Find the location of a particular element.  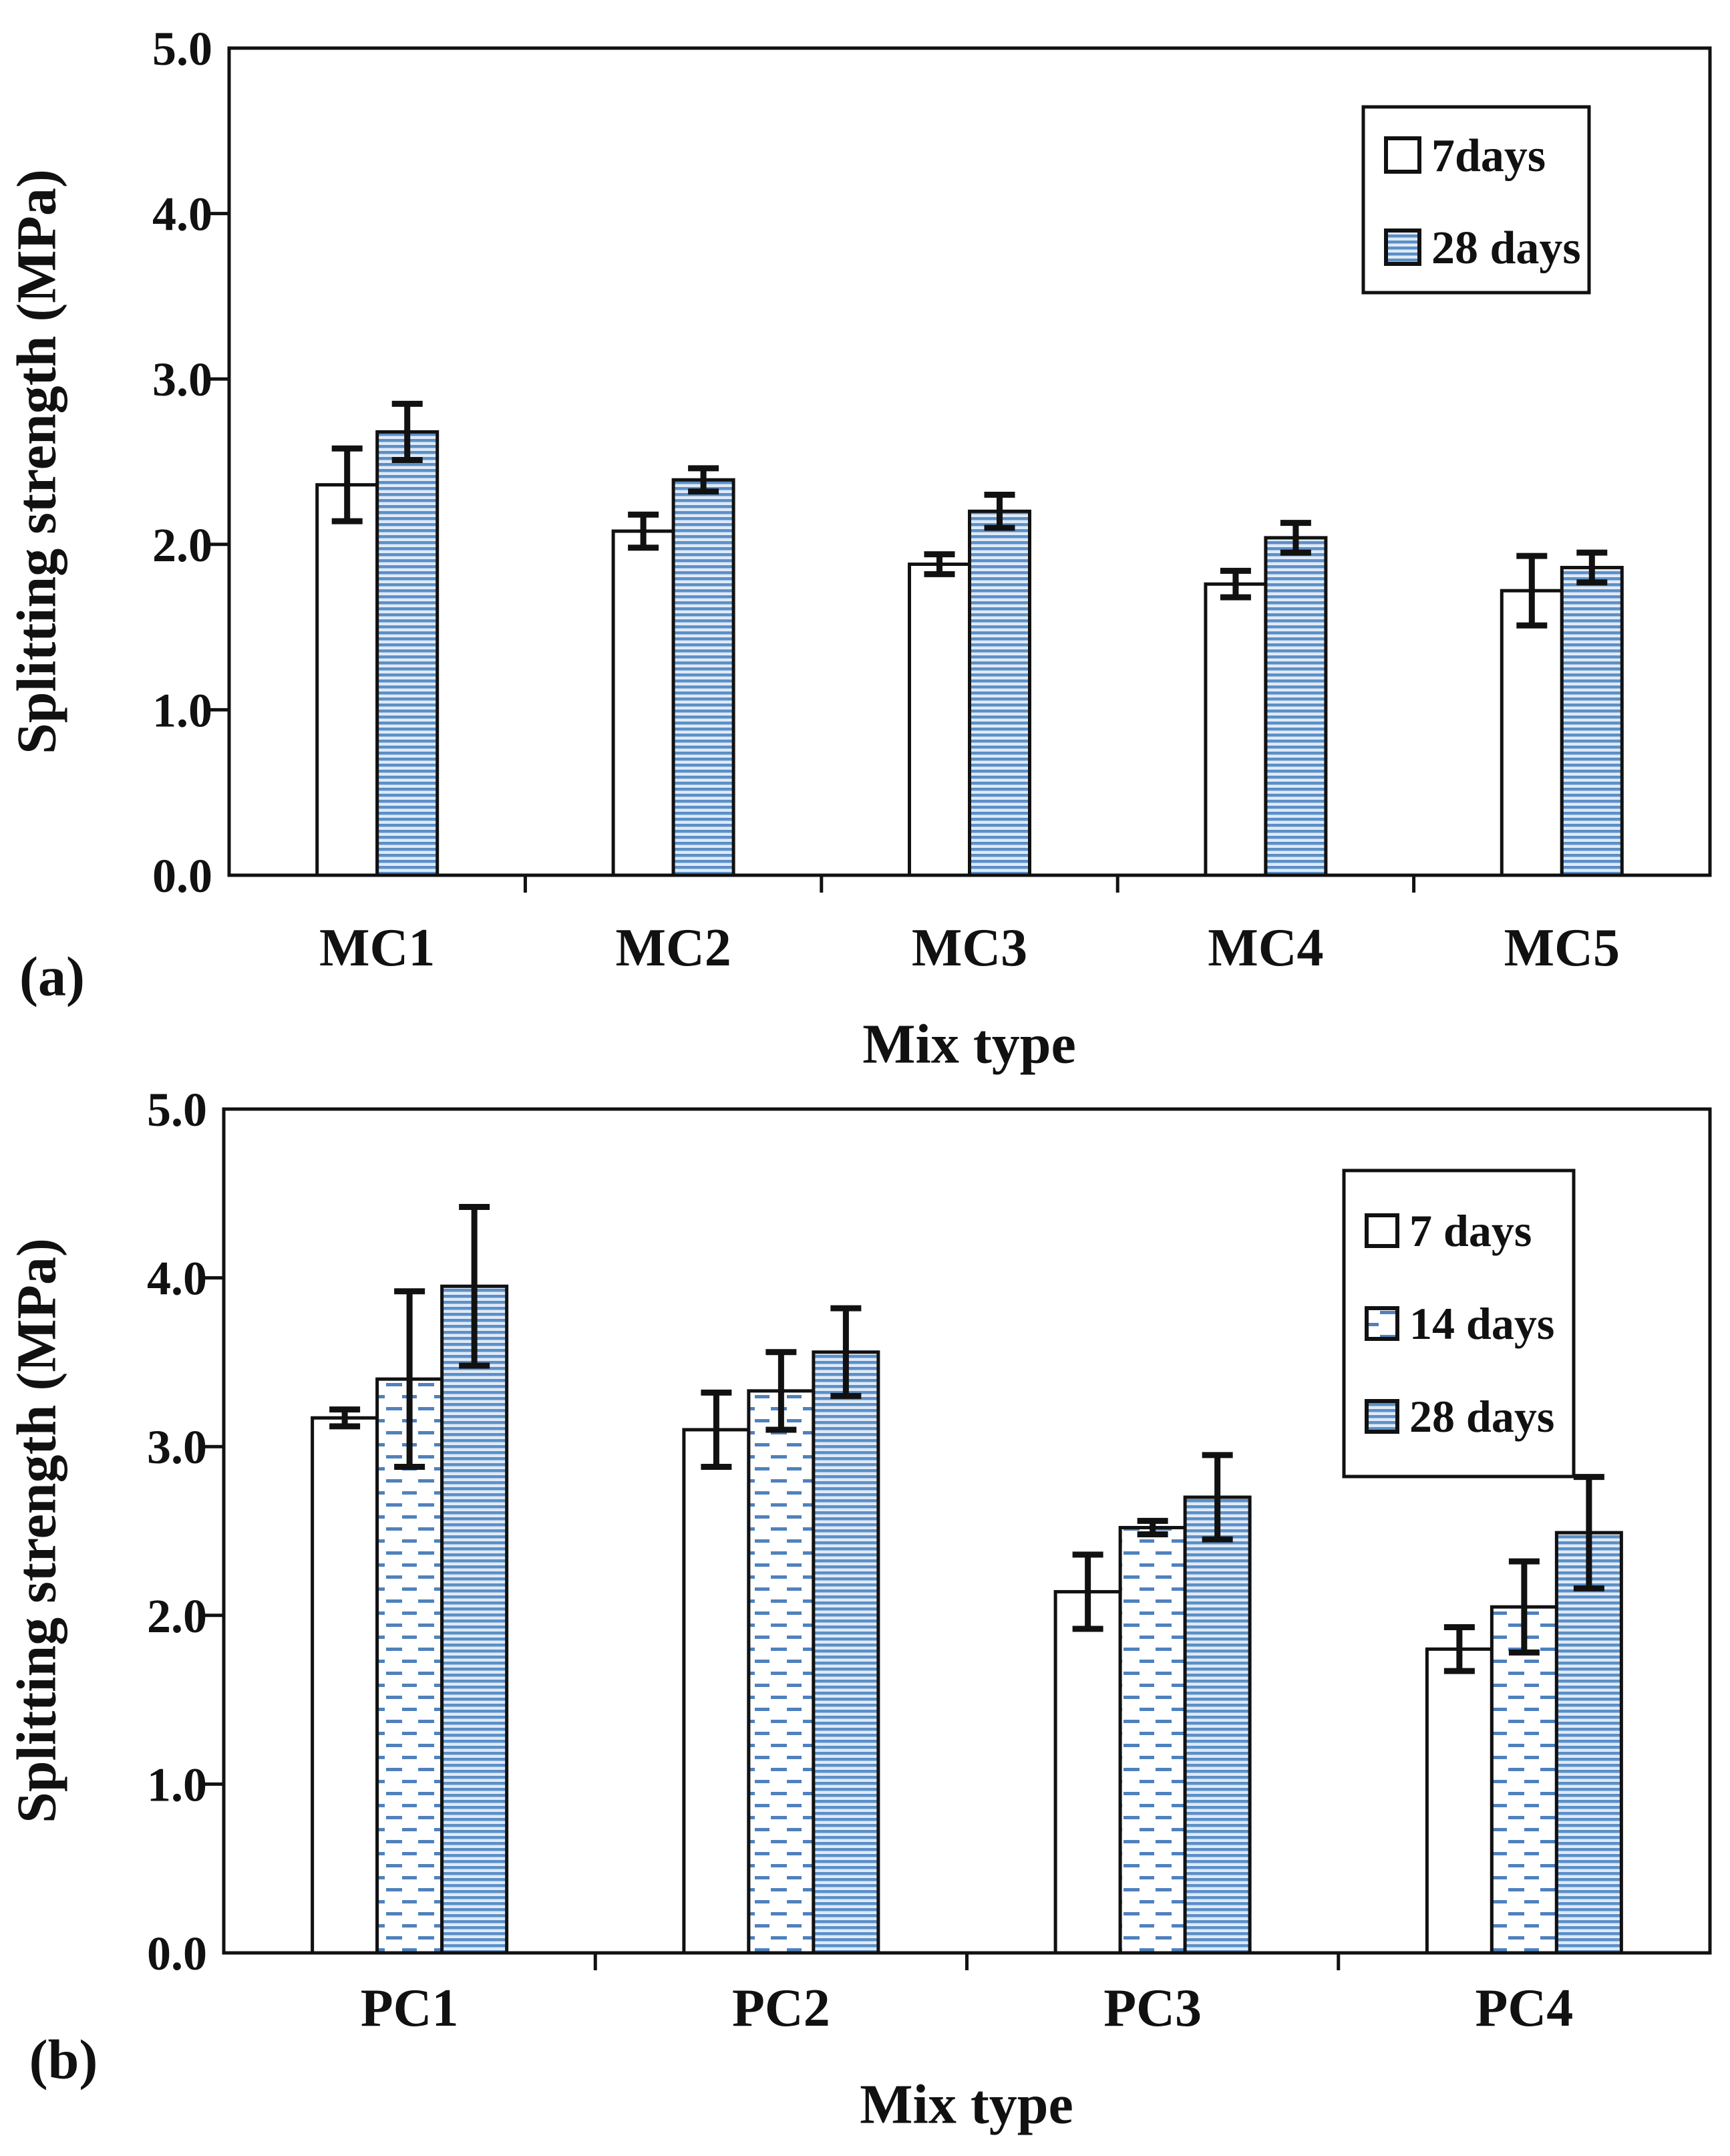

bar-MC3-28days is located at coordinates (1000, 693).